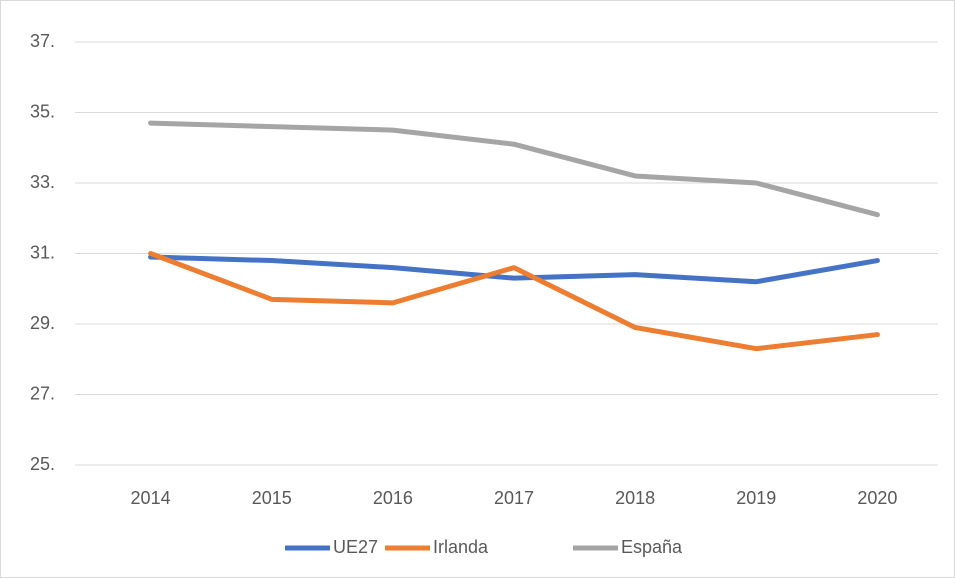 The width and height of the screenshot is (955, 578). What do you see at coordinates (42, 252) in the screenshot?
I see `y-tick-label: 31.` at bounding box center [42, 252].